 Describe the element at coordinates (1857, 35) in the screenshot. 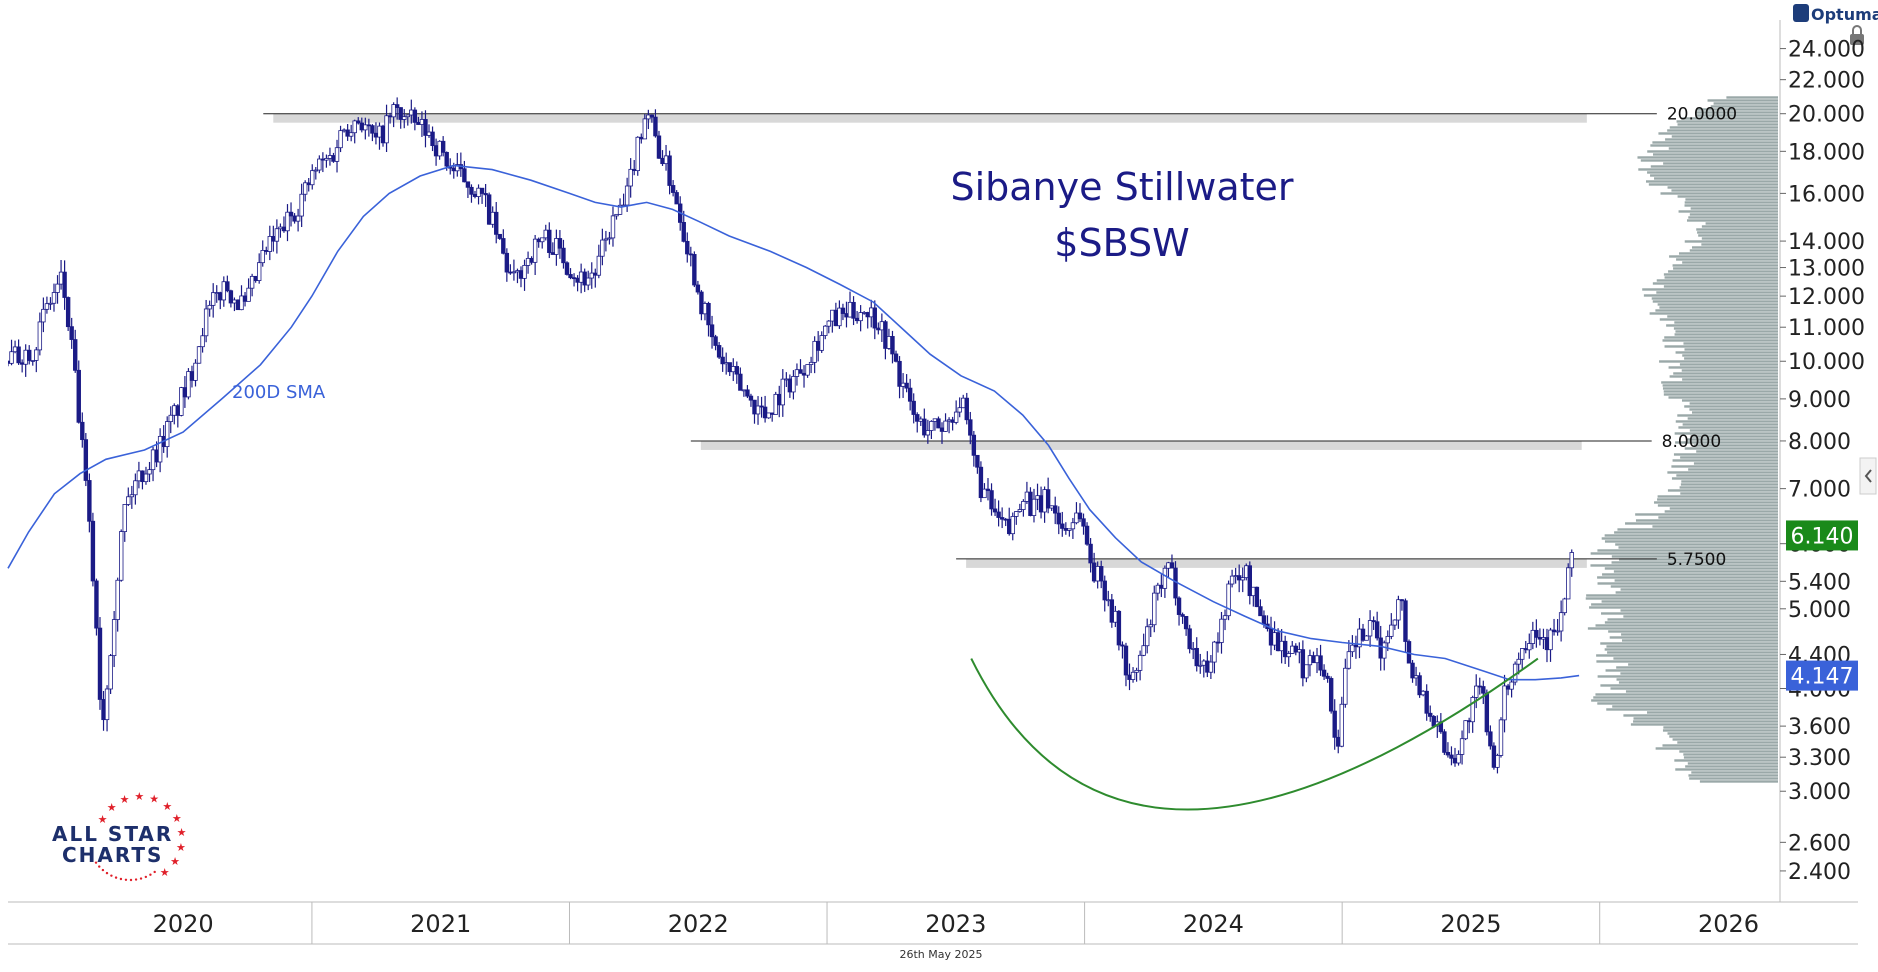

I see `lock-icon` at that location.